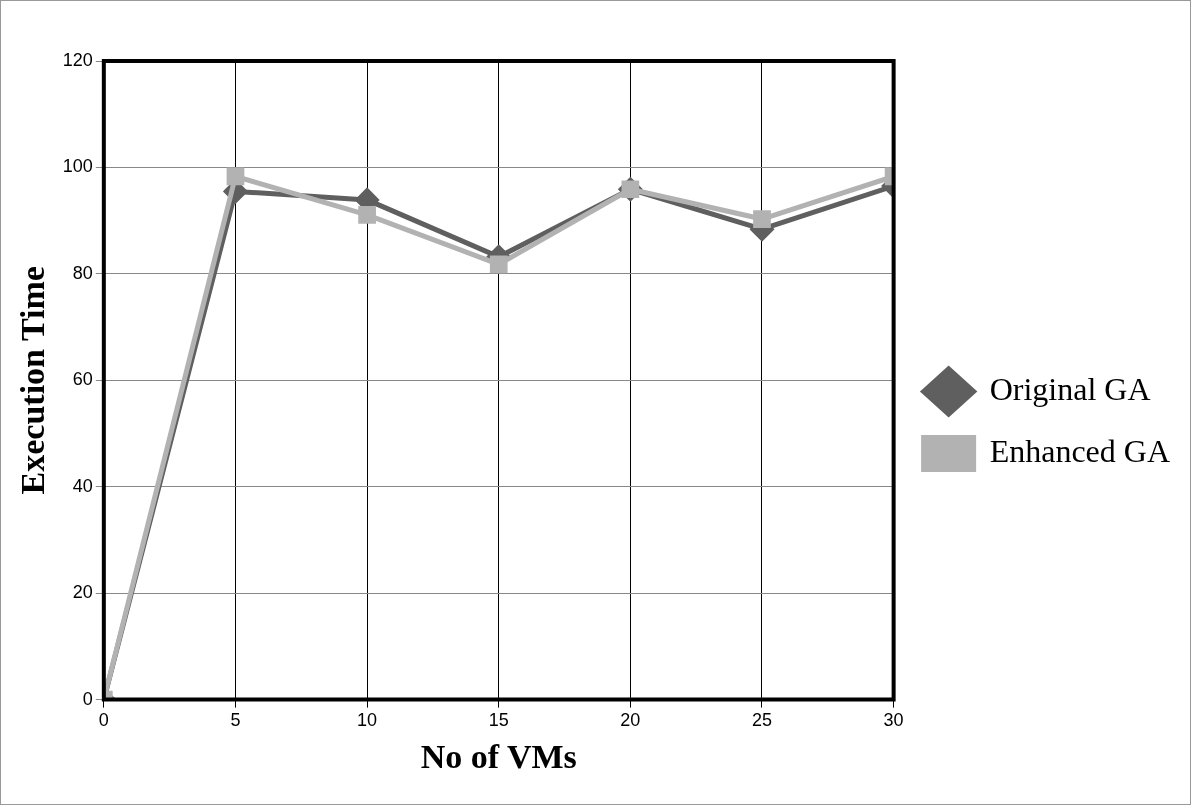  I want to click on x-tick-label: 30, so click(893, 720).